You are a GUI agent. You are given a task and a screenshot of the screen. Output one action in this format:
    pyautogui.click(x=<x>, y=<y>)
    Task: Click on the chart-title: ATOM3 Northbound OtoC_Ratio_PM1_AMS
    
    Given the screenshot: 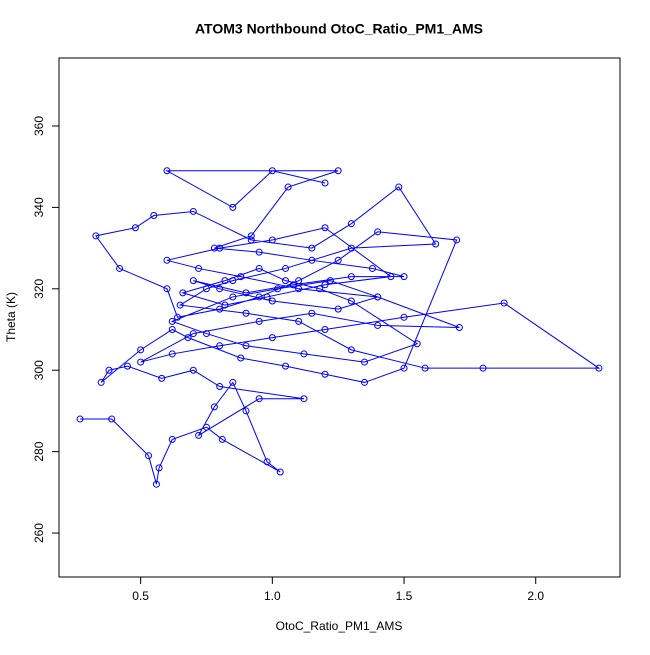 What is the action you would take?
    pyautogui.click(x=339, y=29)
    